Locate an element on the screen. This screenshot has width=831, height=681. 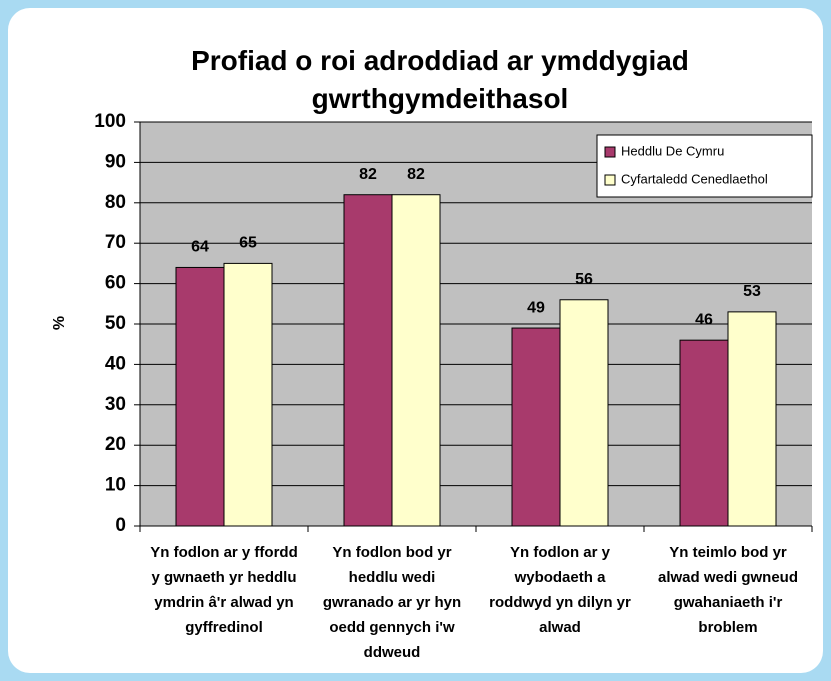
y-tick-label: 60 is located at coordinates (115, 283).